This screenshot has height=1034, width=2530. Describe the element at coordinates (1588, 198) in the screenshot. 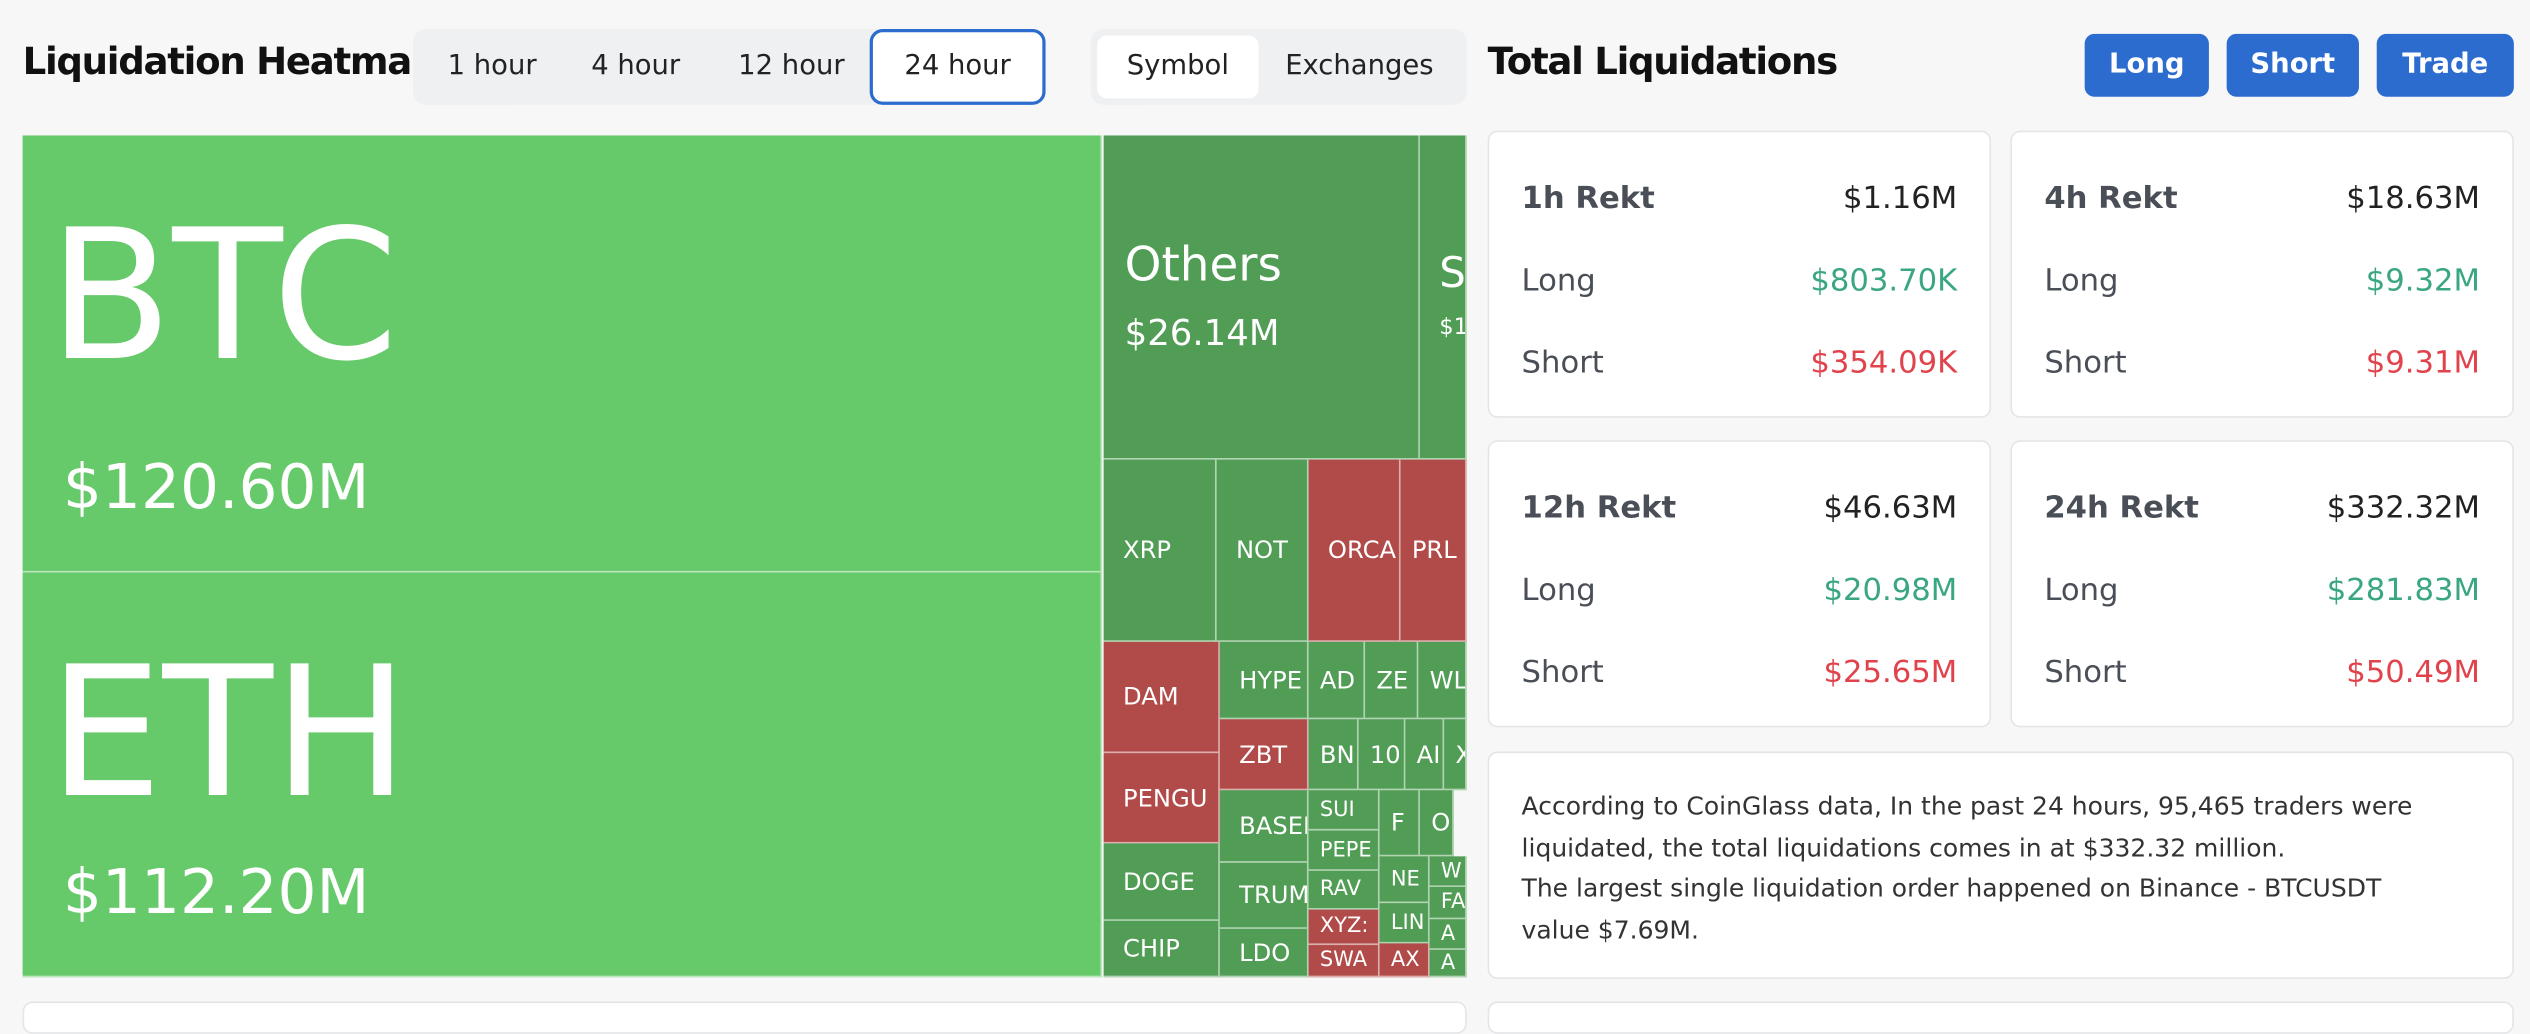

I see `card-period: 1h Rekt` at that location.